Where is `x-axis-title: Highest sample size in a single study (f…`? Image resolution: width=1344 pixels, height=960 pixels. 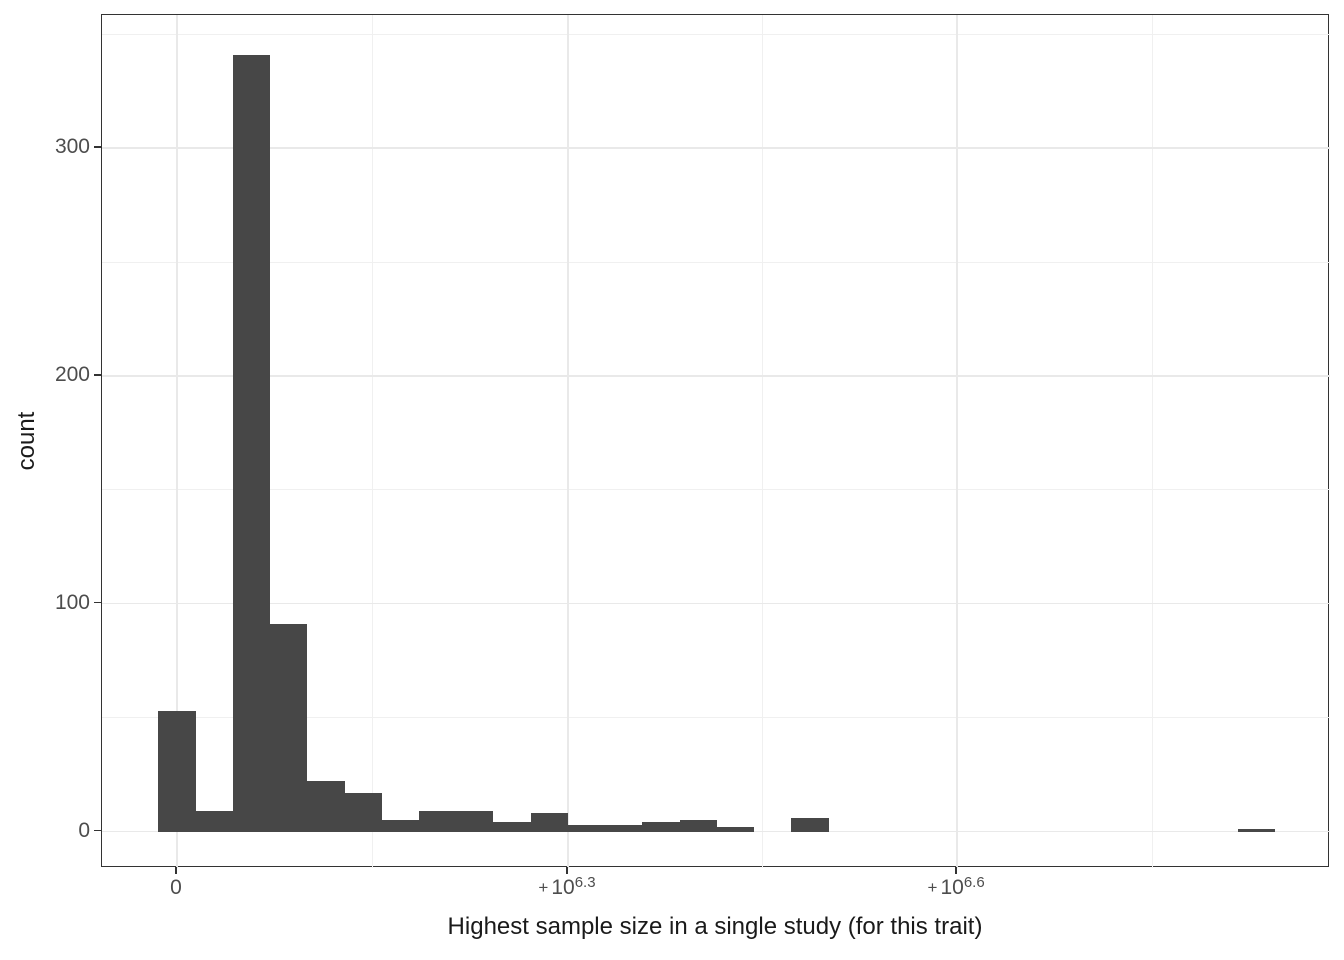 x-axis-title: Highest sample size in a single study (f… is located at coordinates (715, 926).